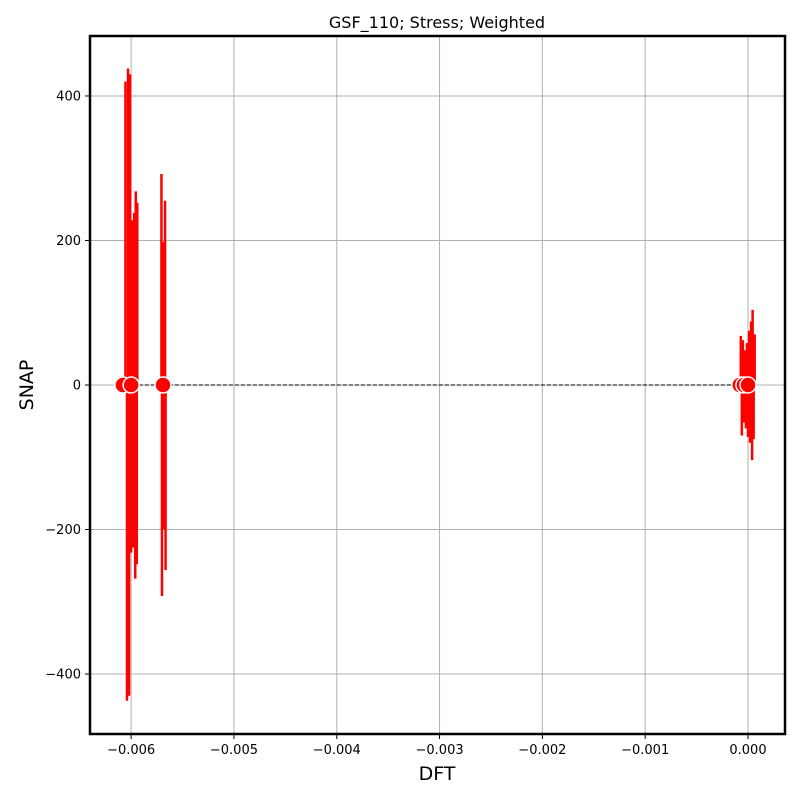  I want to click on y-tick-label: −400, so click(63, 675).